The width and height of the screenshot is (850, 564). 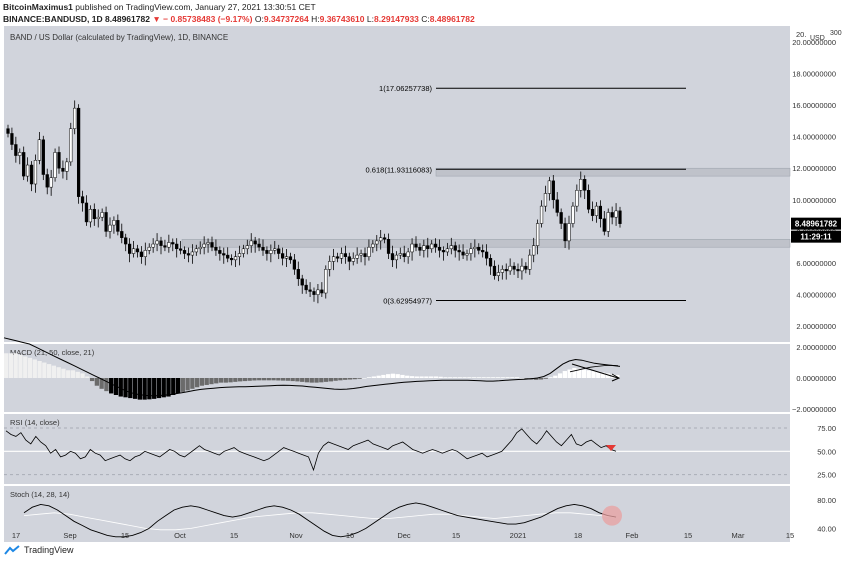 I want to click on macd-title: MACD (21, 50, close, 21), so click(x=52, y=352).